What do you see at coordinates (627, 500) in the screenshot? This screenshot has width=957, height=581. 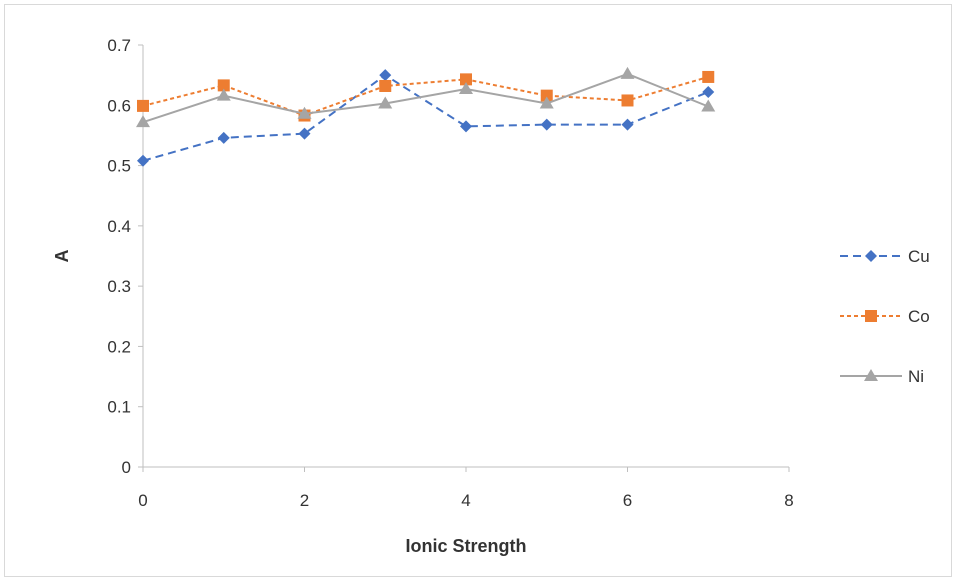 I see `x-tick-label: 6` at bounding box center [627, 500].